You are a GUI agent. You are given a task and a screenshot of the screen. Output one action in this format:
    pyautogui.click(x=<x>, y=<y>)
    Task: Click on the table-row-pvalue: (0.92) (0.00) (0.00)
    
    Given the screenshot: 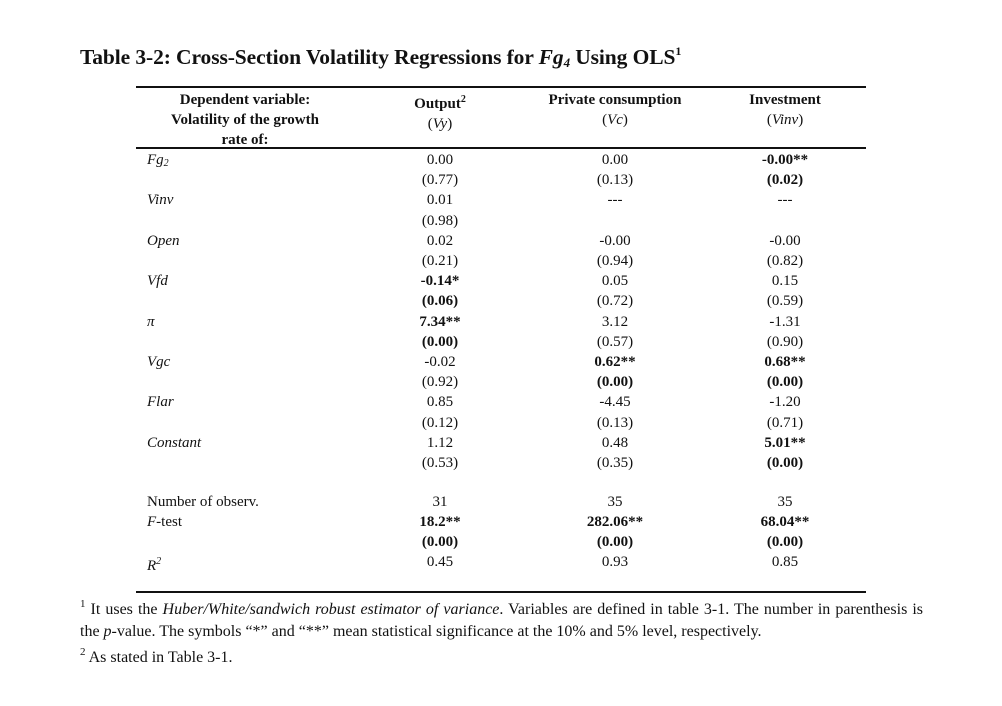 What is the action you would take?
    pyautogui.click(x=501, y=382)
    